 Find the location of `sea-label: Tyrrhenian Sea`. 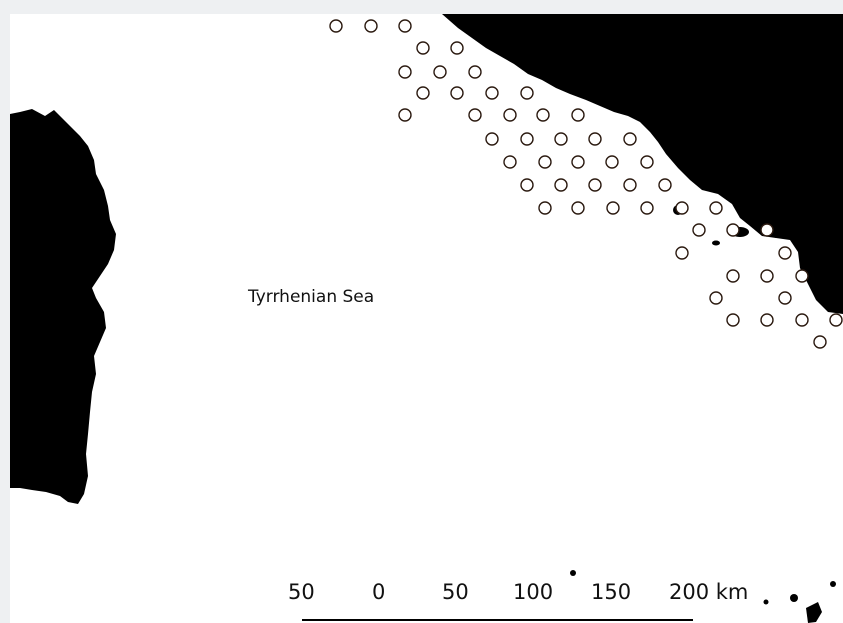

sea-label: Tyrrhenian Sea is located at coordinates (311, 297).